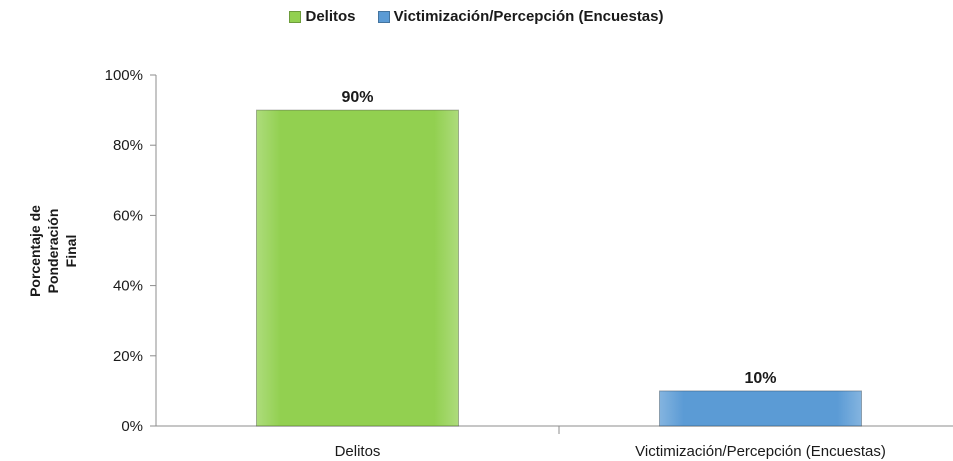 Image resolution: width=953 pixels, height=461 pixels. What do you see at coordinates (330, 16) in the screenshot?
I see `legend-label-delitos: Delitos` at bounding box center [330, 16].